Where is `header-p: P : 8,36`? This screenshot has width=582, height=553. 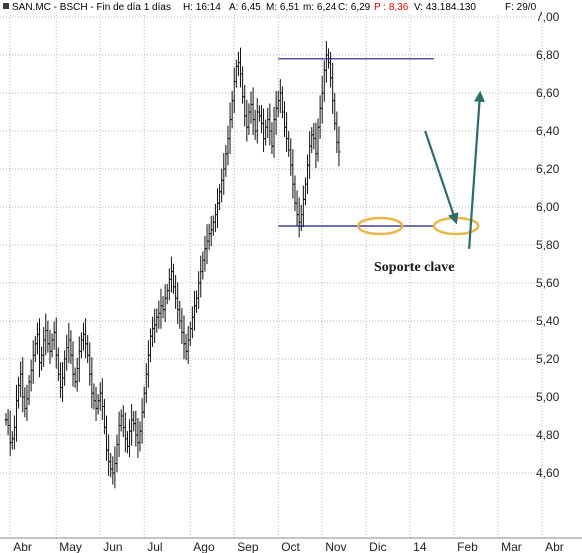
header-p: P : 8,36 is located at coordinates (391, 7).